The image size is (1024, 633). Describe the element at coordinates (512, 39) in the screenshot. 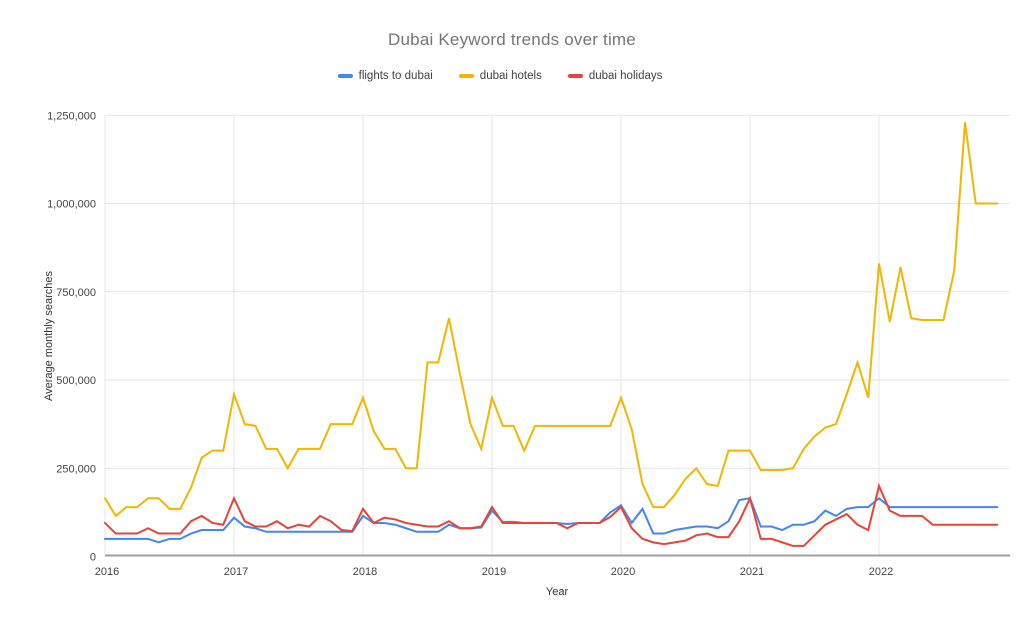

I see `chart-title: Dubai Keyword trends over time` at that location.